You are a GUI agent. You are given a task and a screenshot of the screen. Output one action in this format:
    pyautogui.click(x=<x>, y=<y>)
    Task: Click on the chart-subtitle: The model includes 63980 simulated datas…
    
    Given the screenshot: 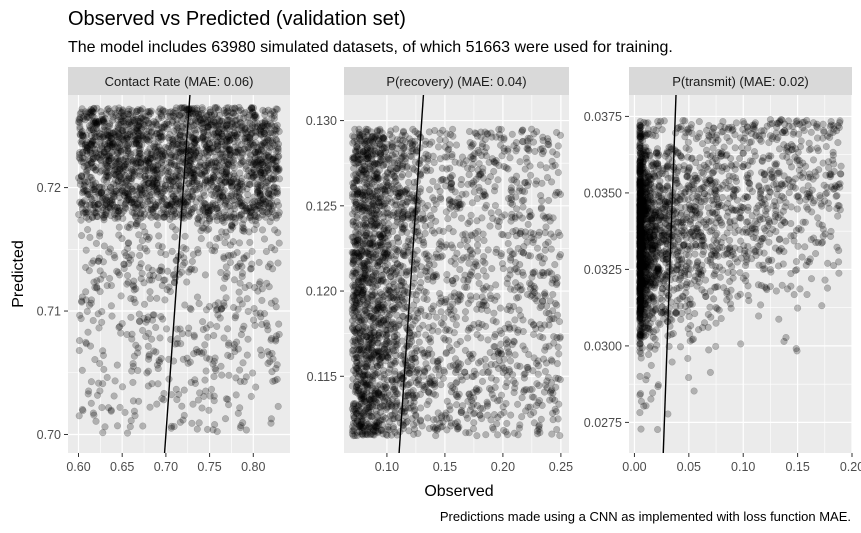 What is the action you would take?
    pyautogui.click(x=370, y=47)
    